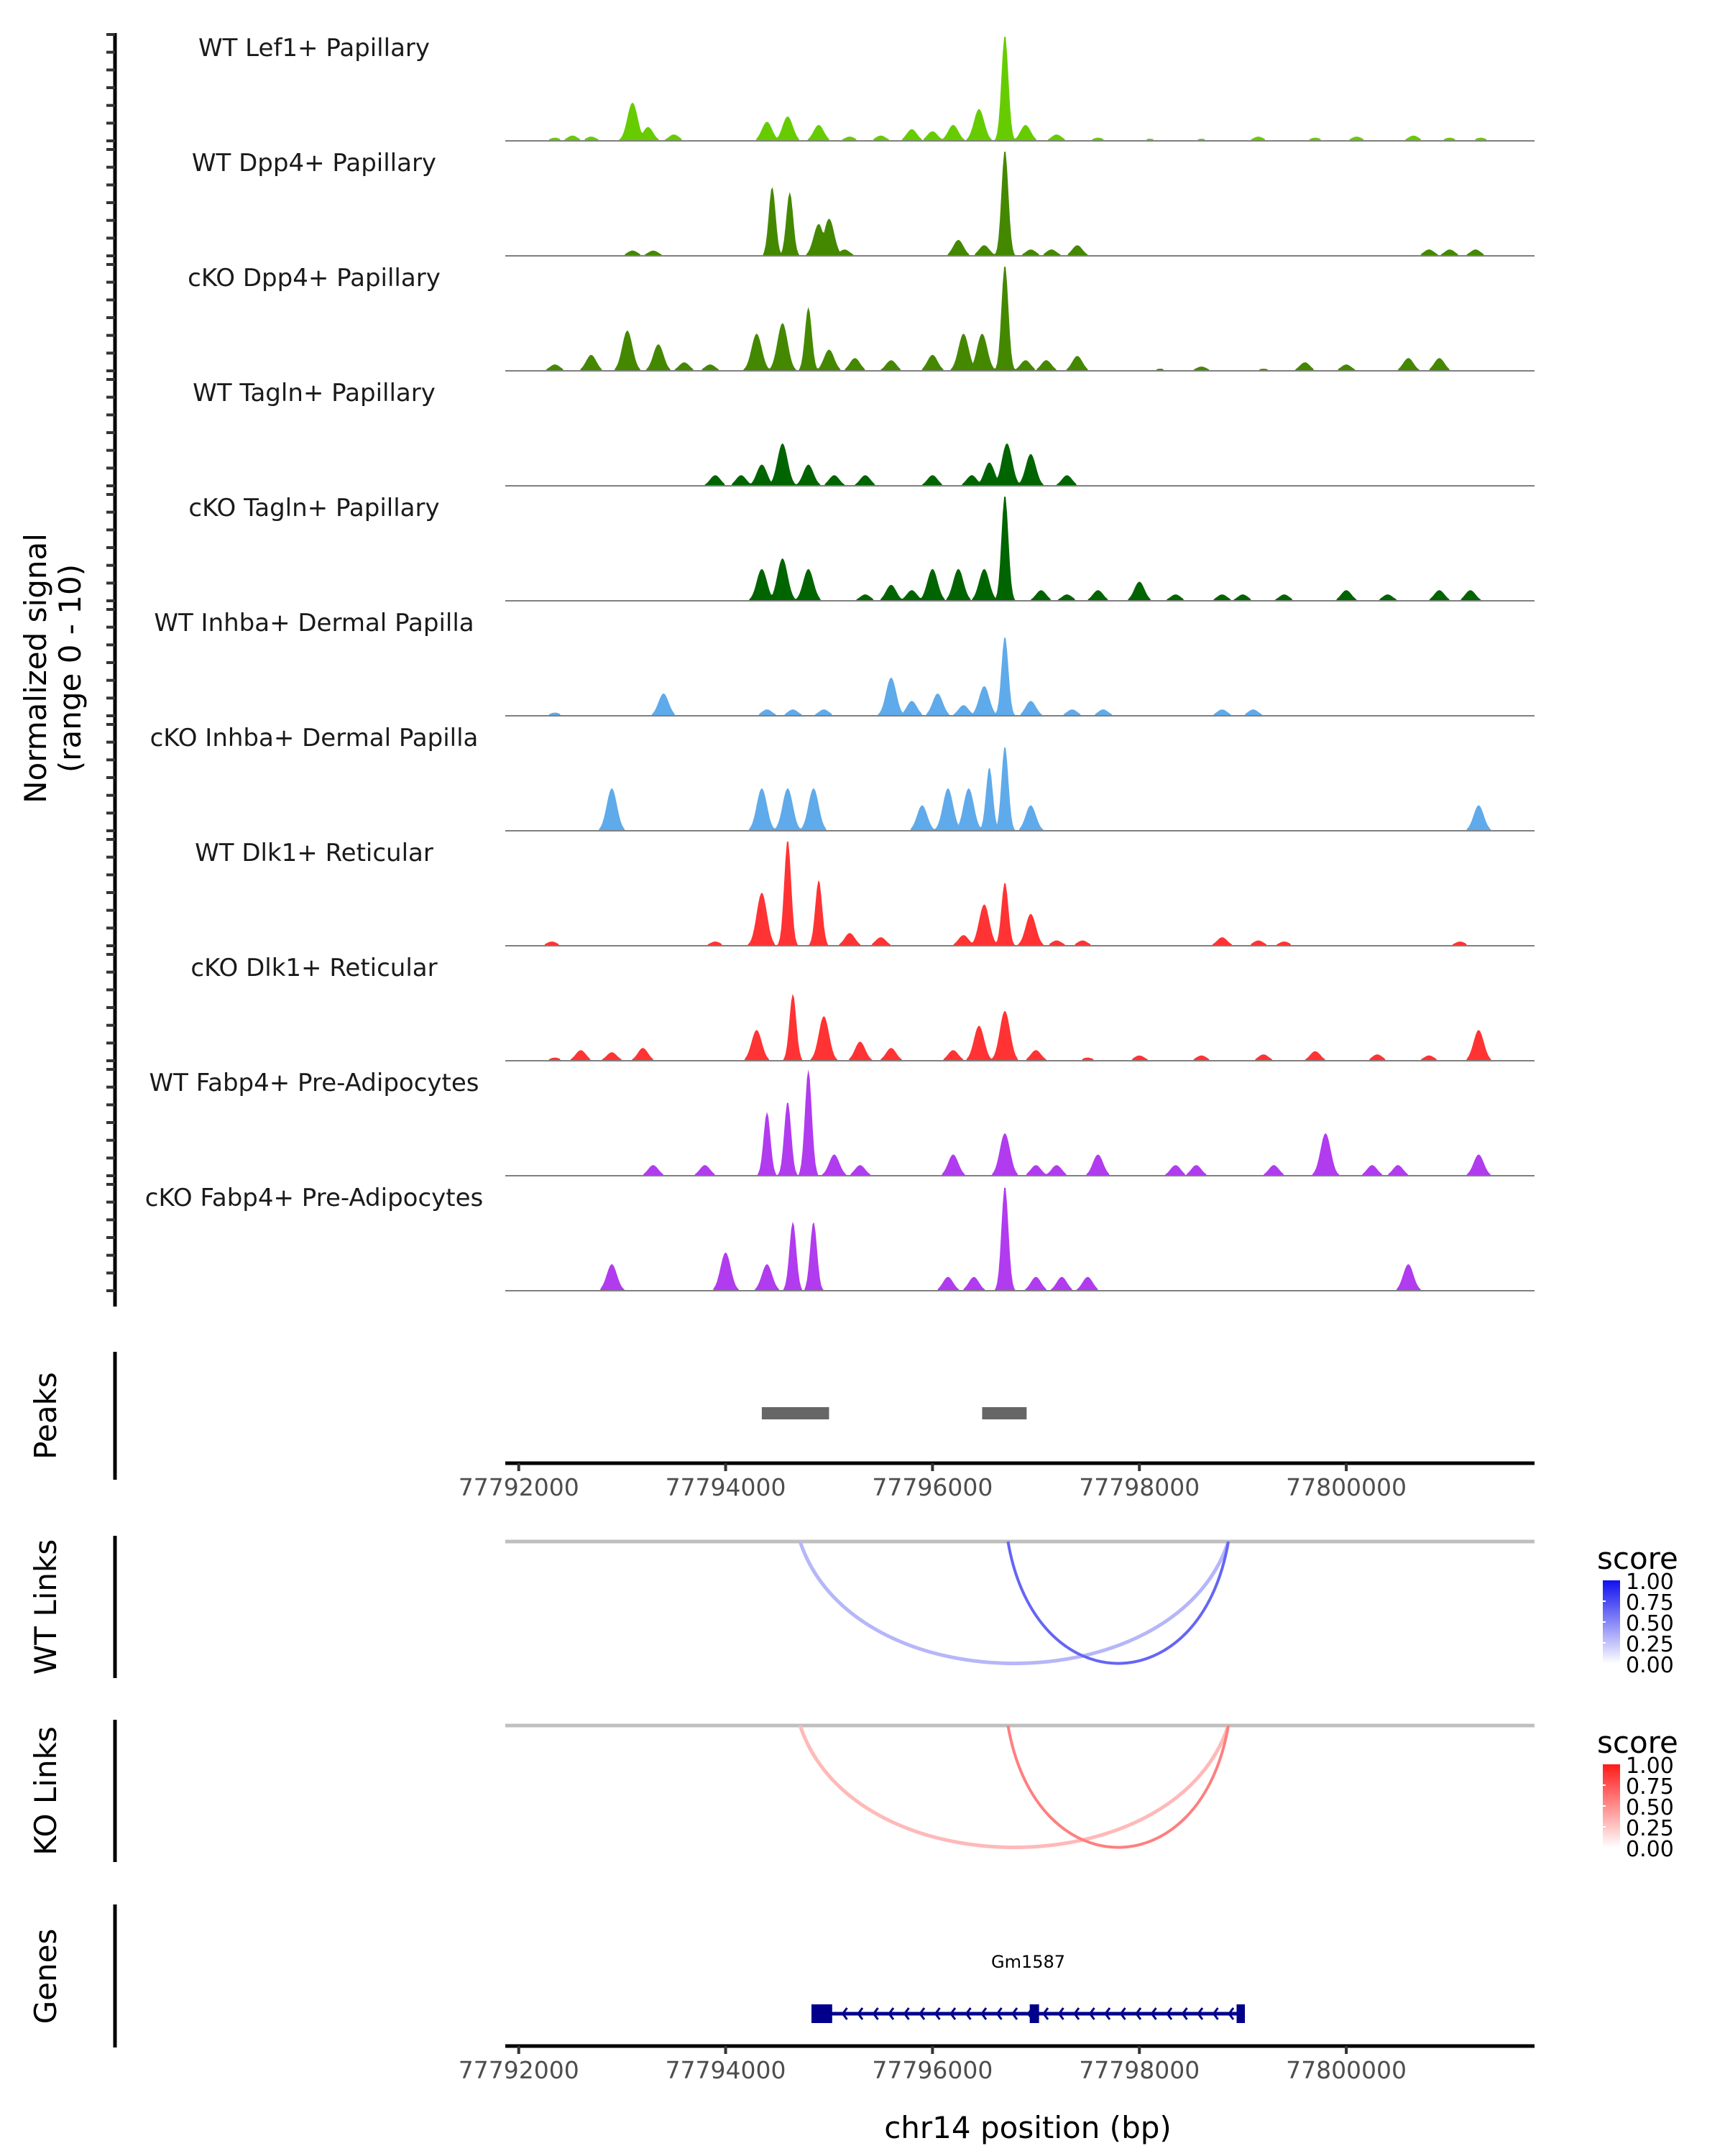  What do you see at coordinates (314, 853) in the screenshot?
I see `track-label: WT Dlk1+ Reticular` at bounding box center [314, 853].